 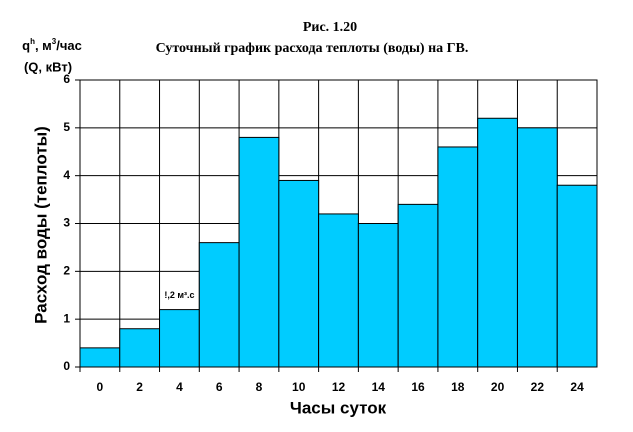 I want to click on x-tick-label: 8, so click(x=259, y=387).